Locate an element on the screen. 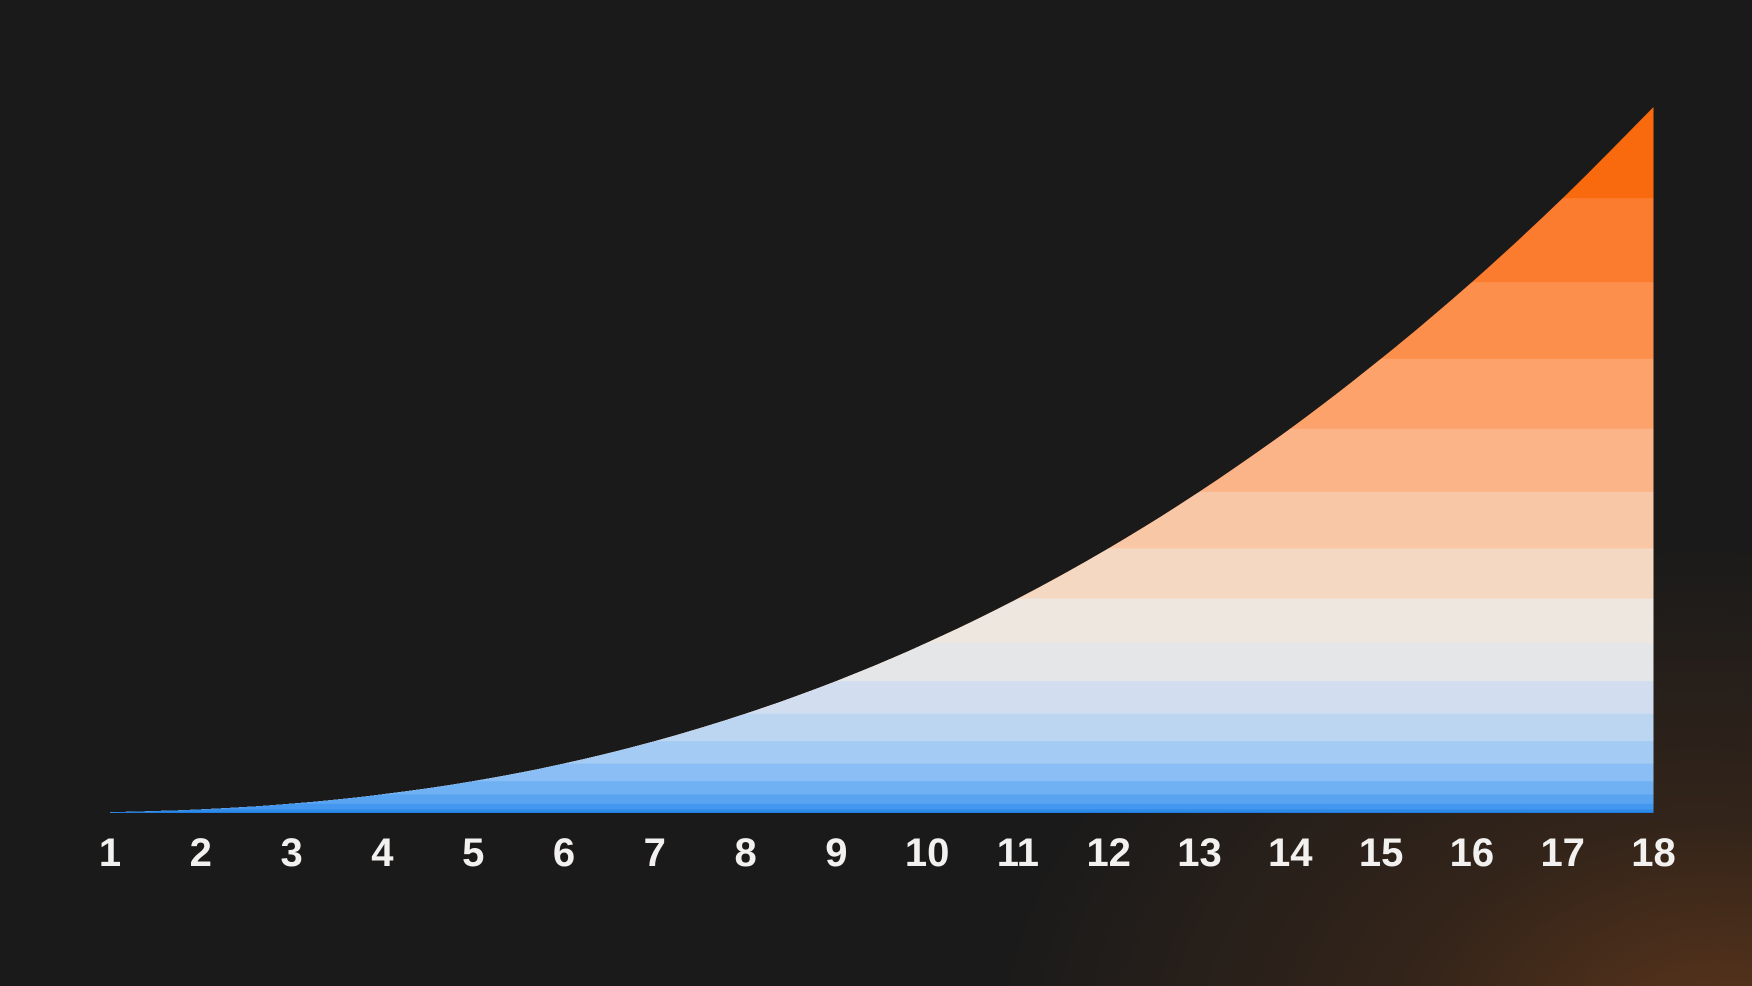  x-axis-label: 14 is located at coordinates (1290, 853).